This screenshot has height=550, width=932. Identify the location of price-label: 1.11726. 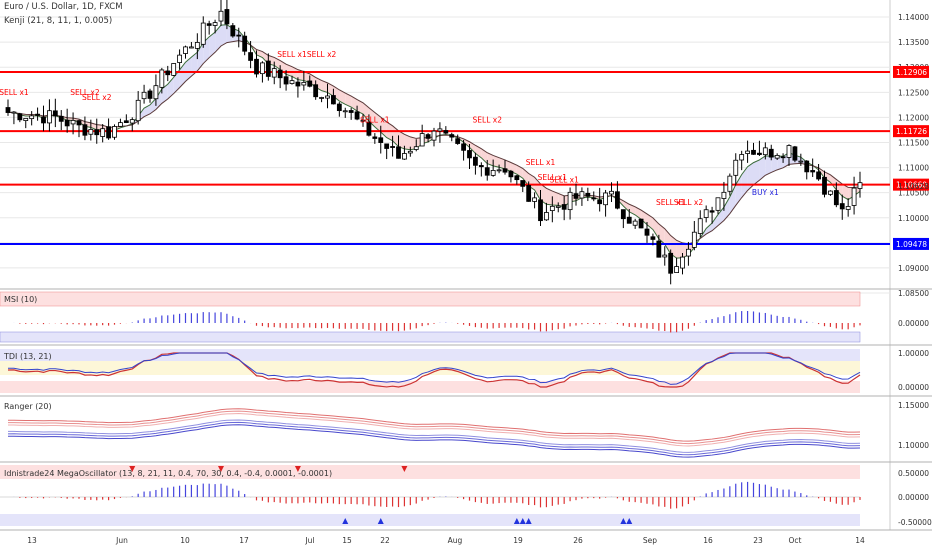
(911, 131).